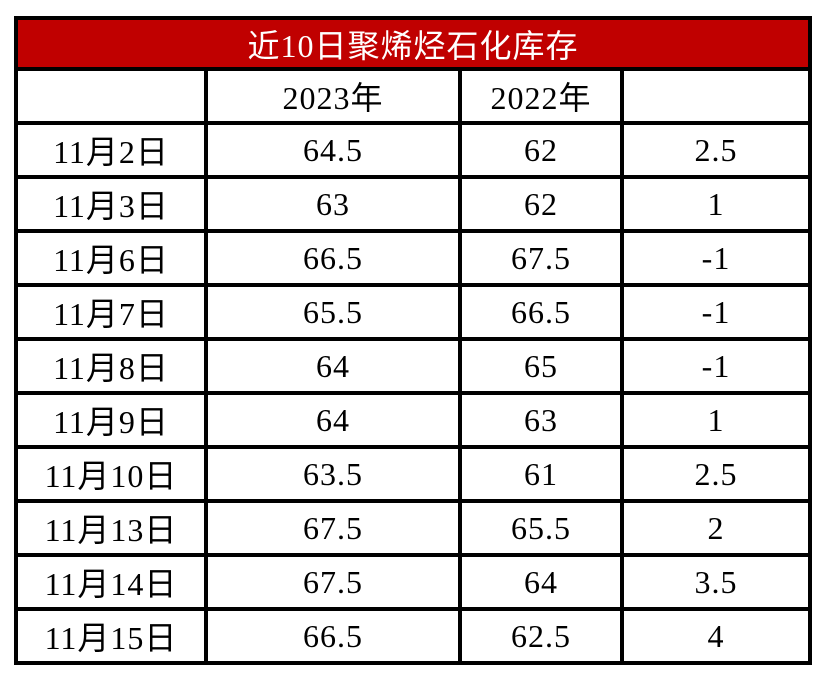 This screenshot has height=680, width=822. I want to click on column-header-2022: 2022年, so click(541, 96).